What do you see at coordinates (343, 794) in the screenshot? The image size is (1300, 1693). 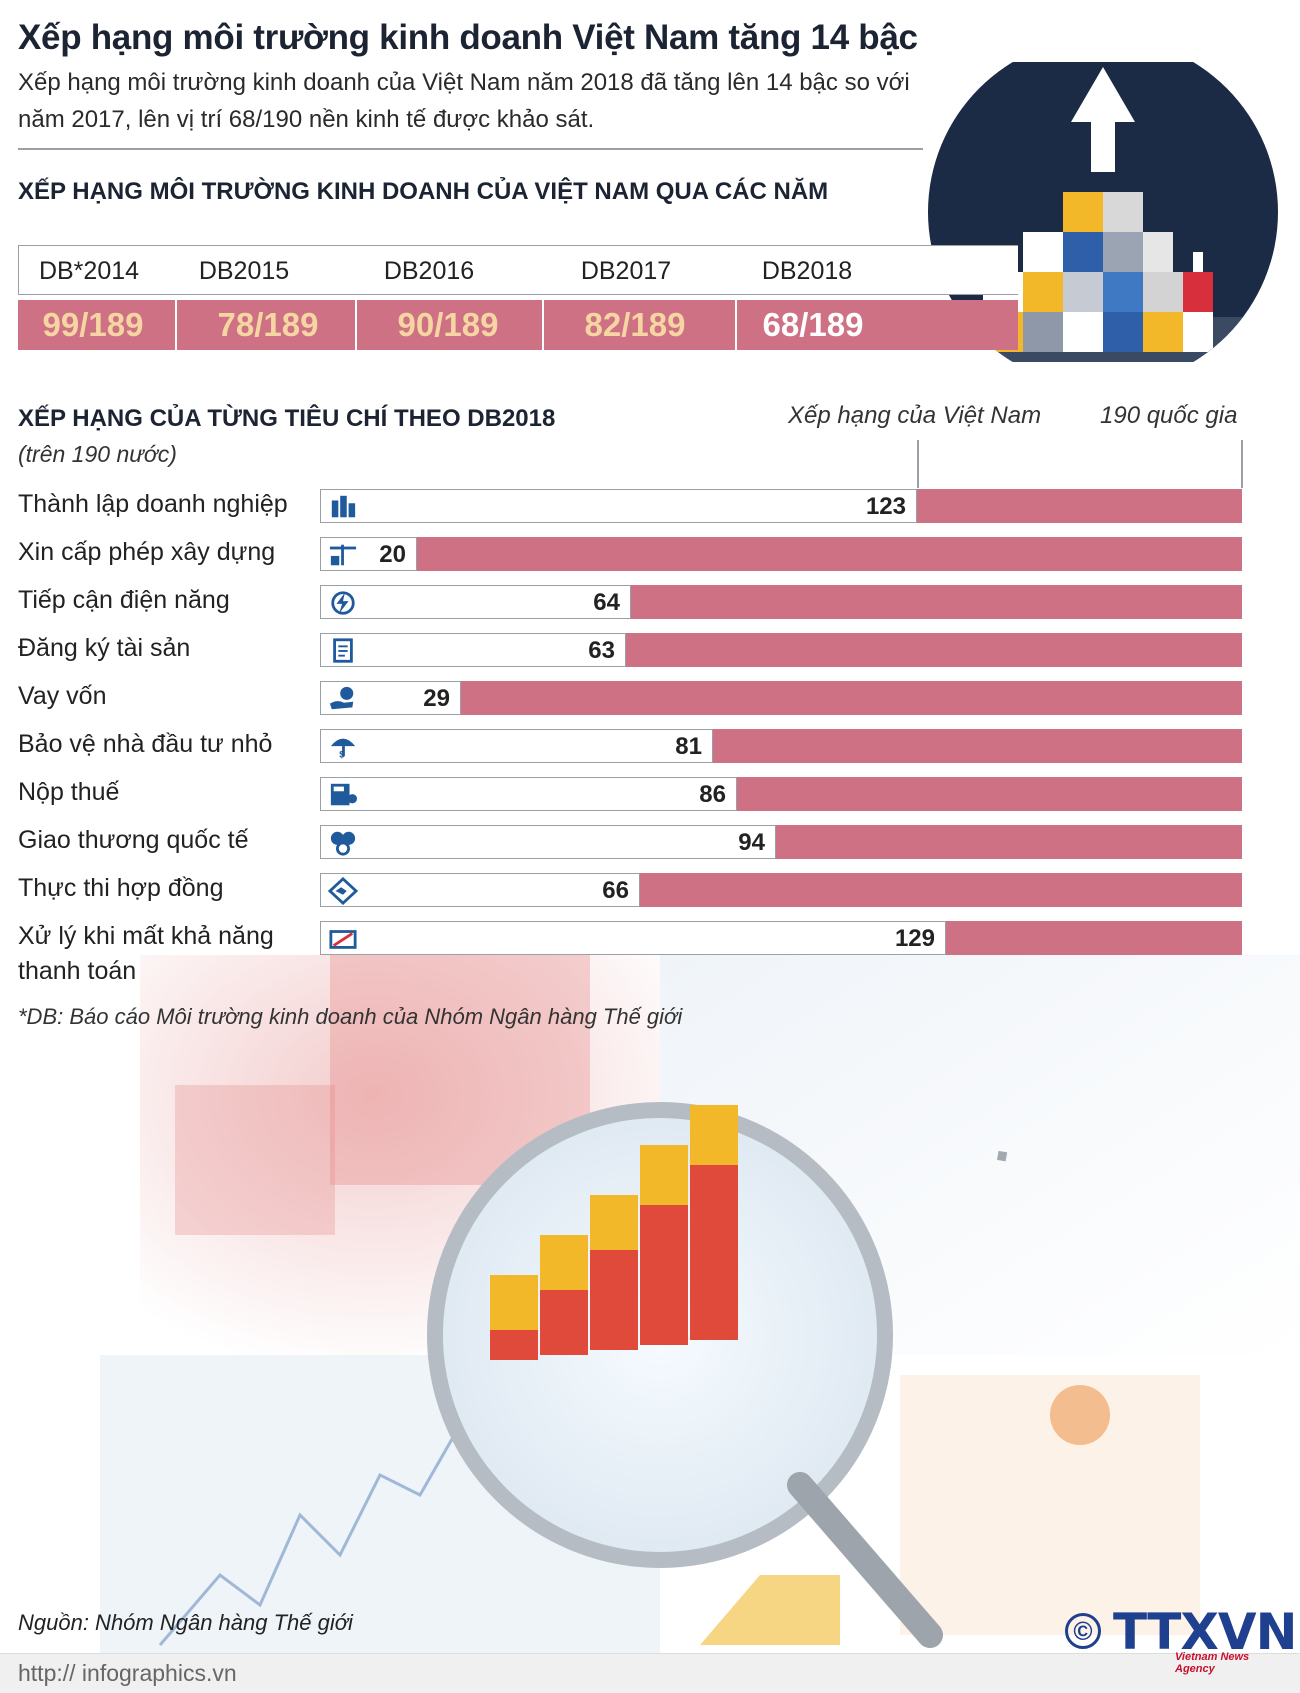 I see `tax-icon` at bounding box center [343, 794].